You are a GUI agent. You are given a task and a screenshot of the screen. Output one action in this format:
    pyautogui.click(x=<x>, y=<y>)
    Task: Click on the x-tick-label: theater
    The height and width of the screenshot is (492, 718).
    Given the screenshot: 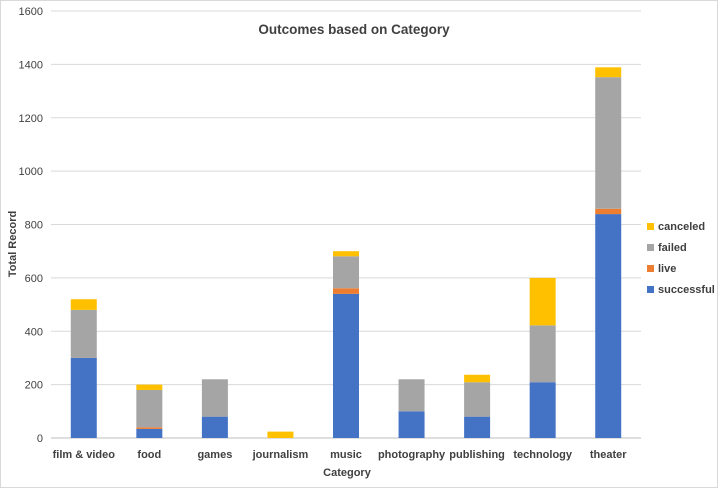 What is the action you would take?
    pyautogui.click(x=608, y=455)
    